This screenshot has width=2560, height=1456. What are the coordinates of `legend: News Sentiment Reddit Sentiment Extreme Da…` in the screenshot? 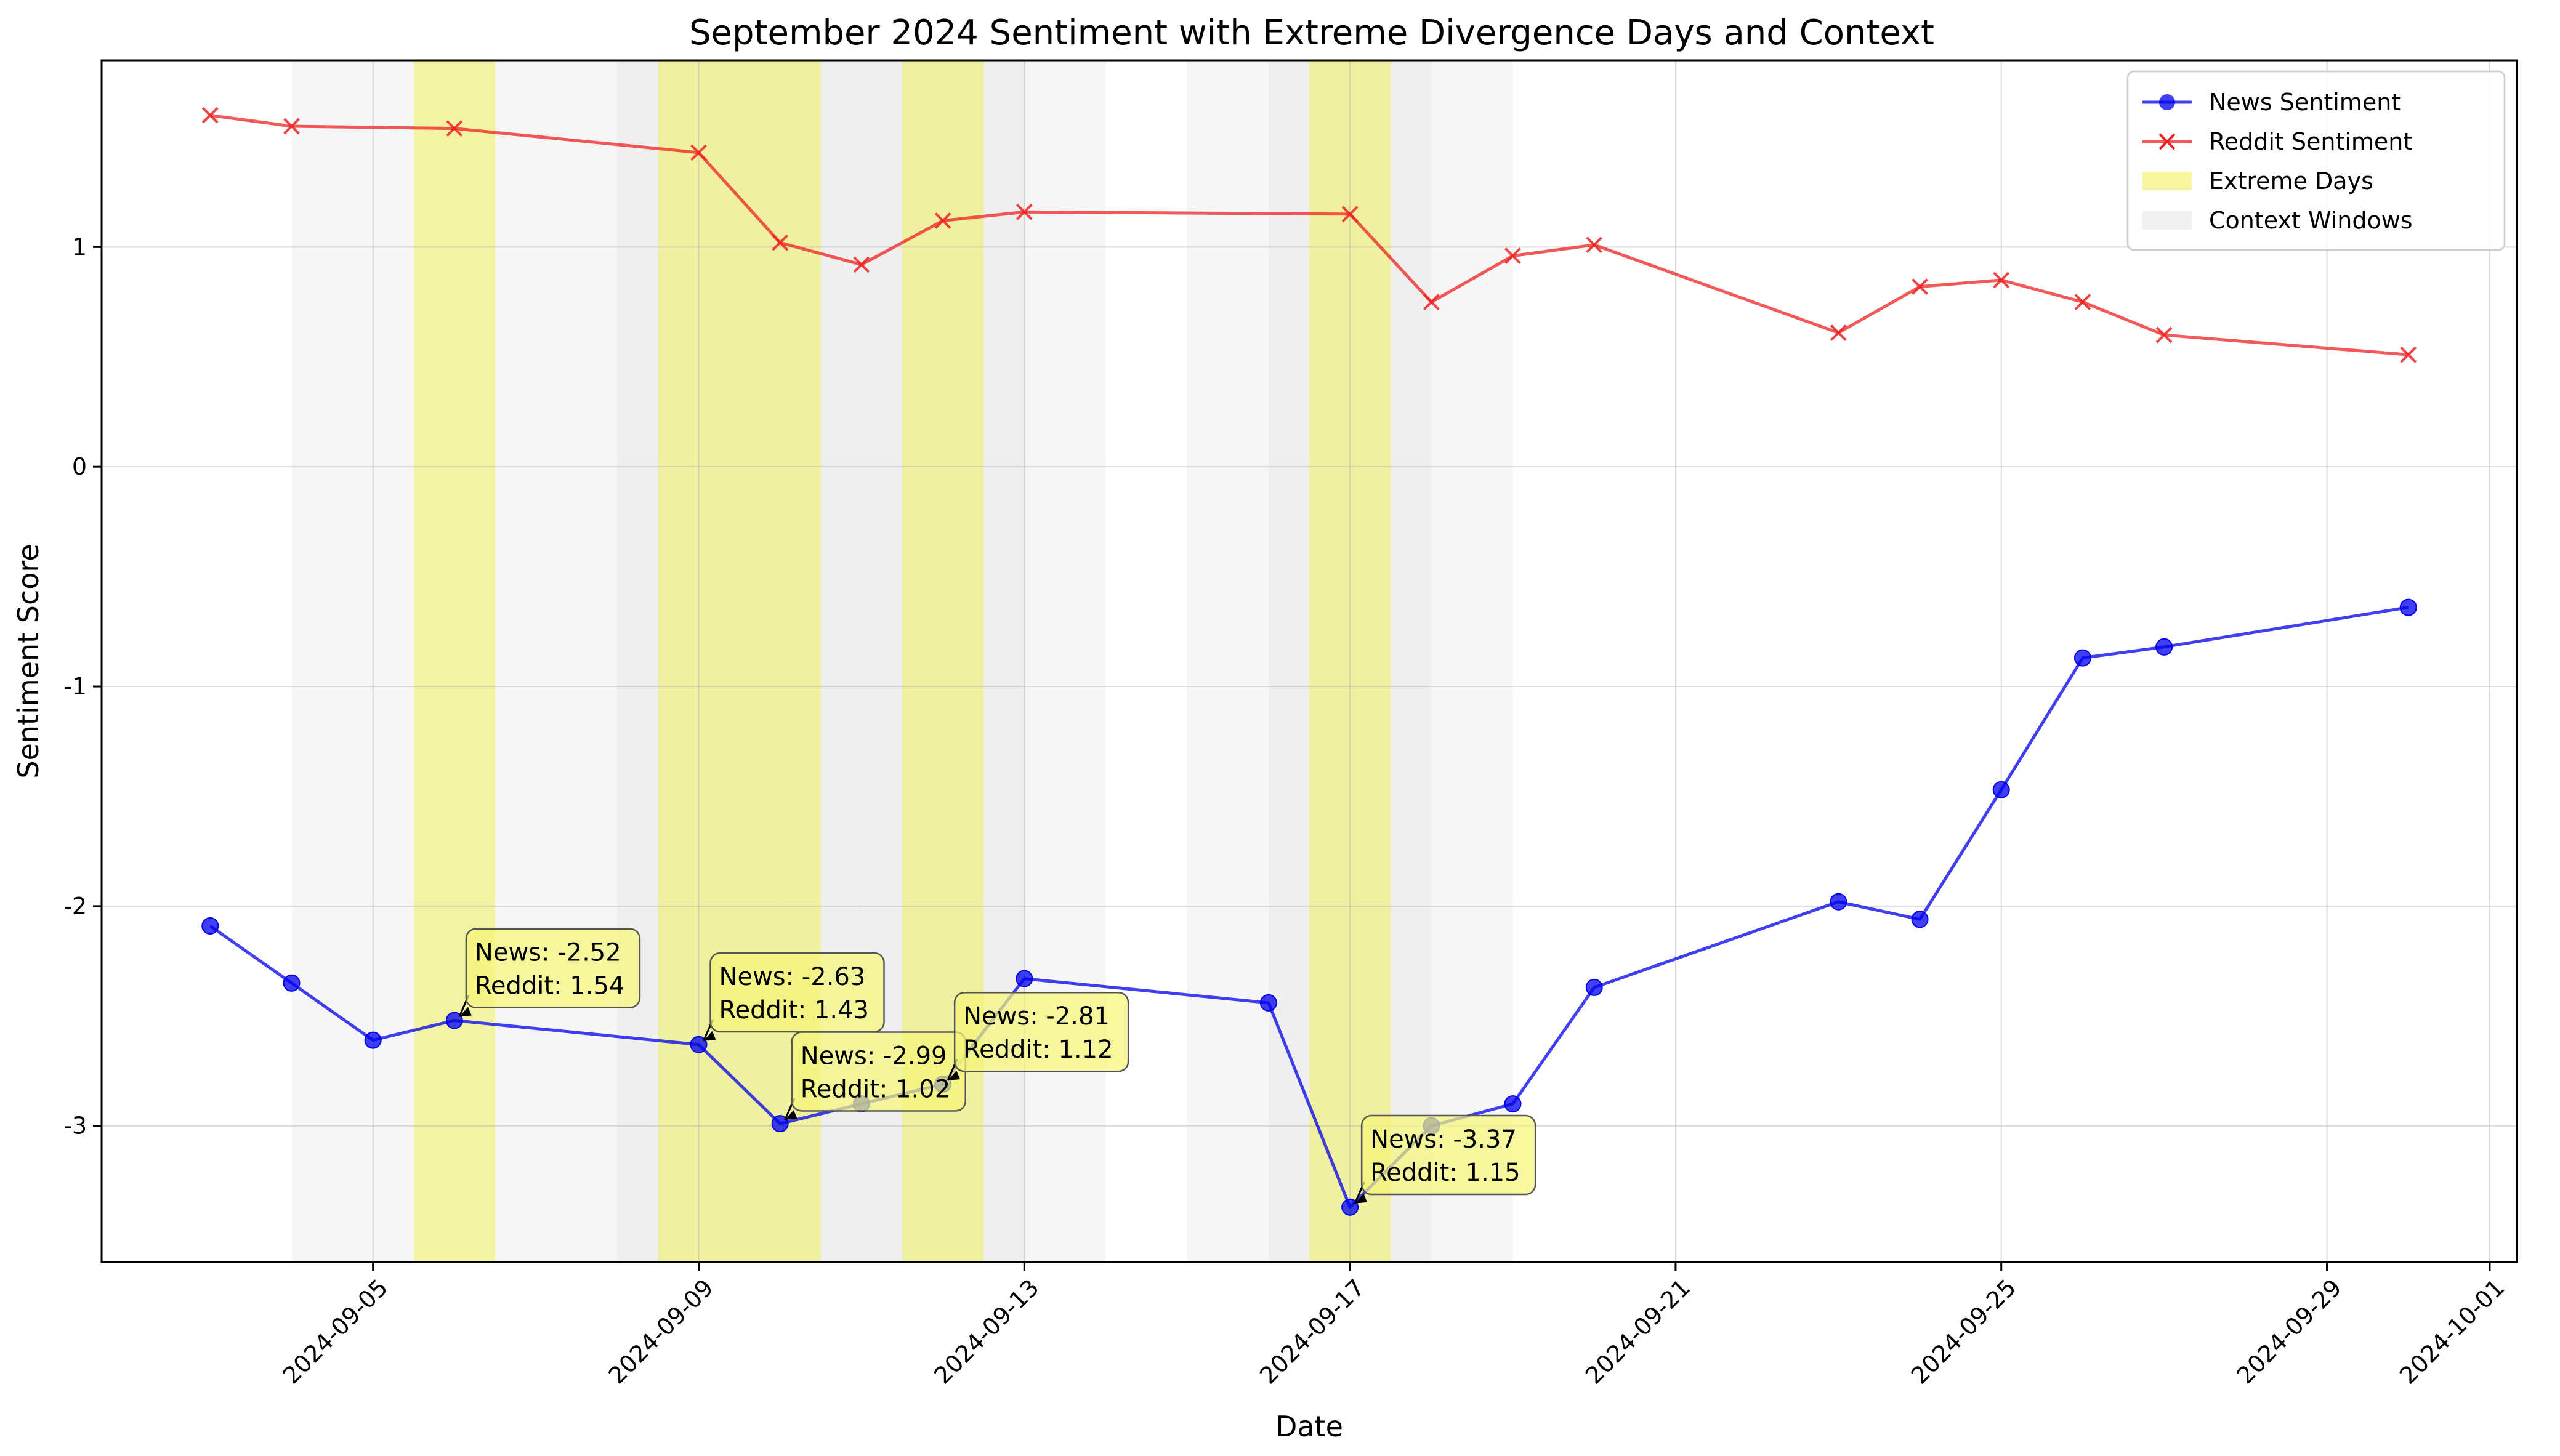 It's located at (2316, 160).